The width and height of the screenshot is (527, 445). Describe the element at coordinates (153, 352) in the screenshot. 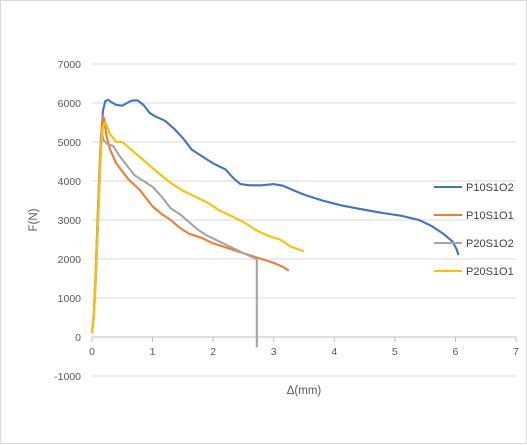

I see `x-tick-label: 1` at that location.